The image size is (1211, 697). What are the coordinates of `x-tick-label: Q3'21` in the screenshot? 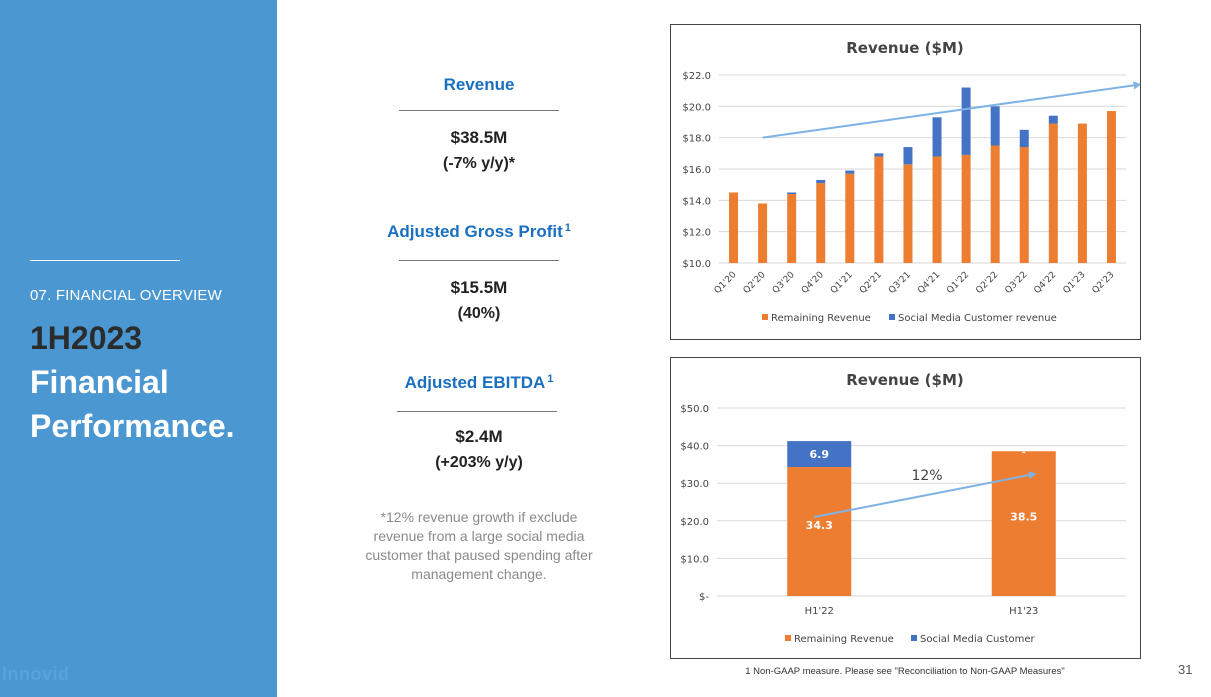 It's located at (900, 283).